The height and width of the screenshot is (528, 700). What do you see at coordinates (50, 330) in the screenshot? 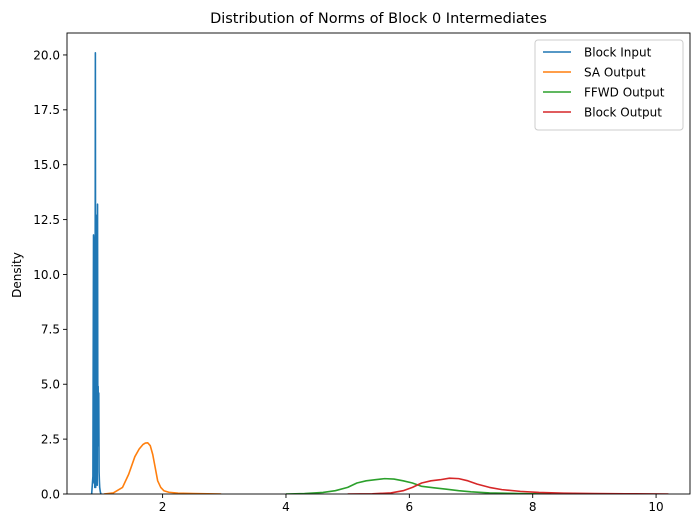
I see `y-tick-label: 7.5` at bounding box center [50, 330].